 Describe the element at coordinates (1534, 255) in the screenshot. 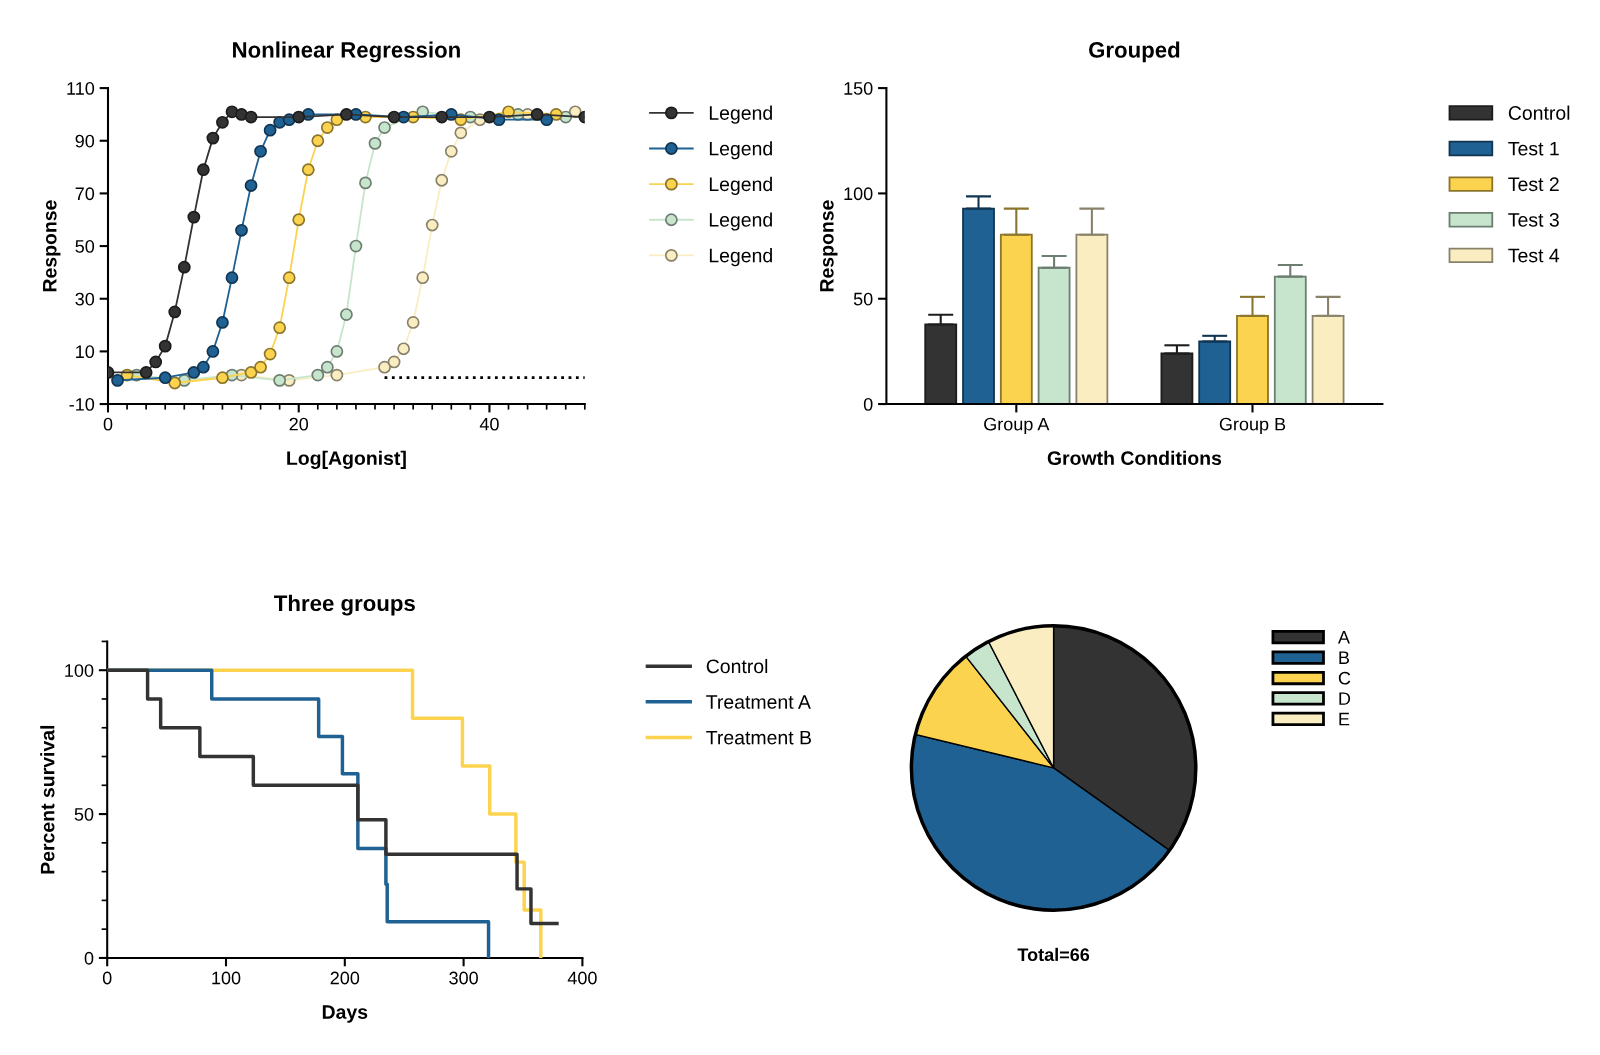

I see `legend-label: Test 4` at that location.